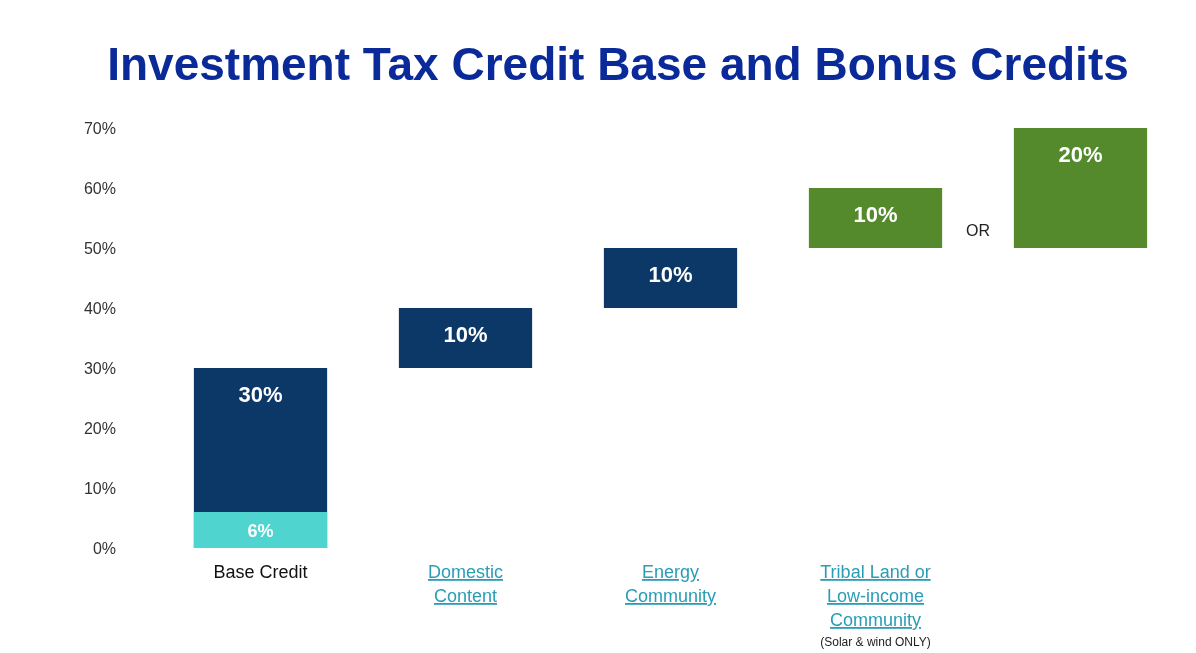 The image size is (1196, 653). What do you see at coordinates (104, 548) in the screenshot?
I see `y-tick-label: 0%` at bounding box center [104, 548].